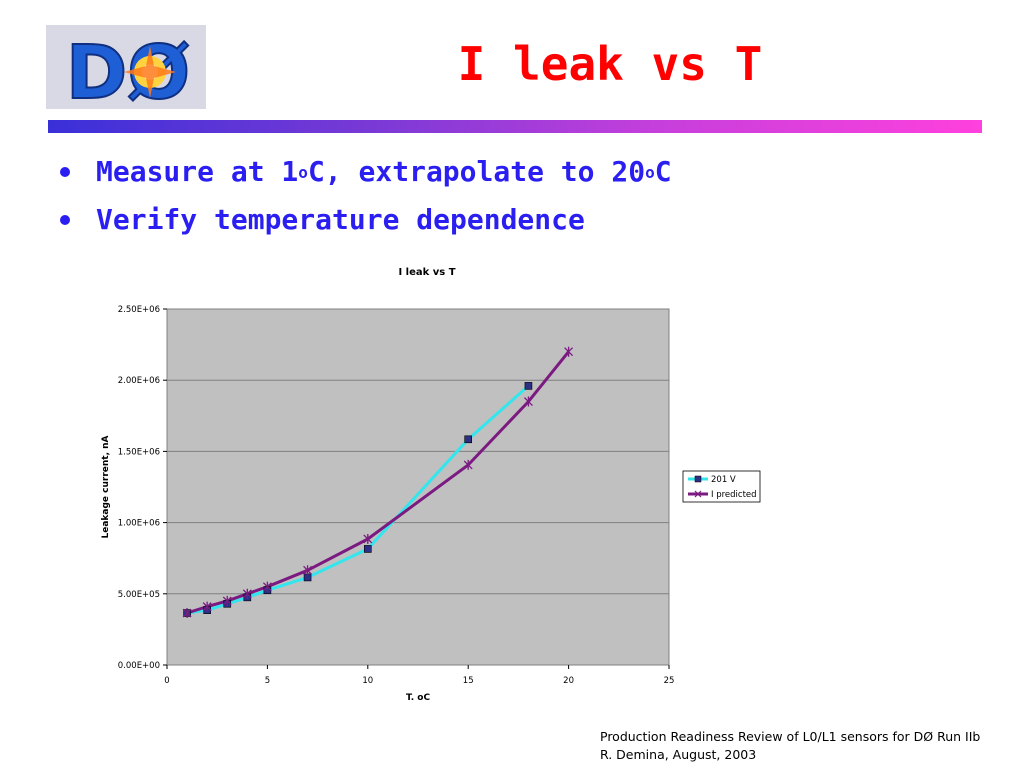 This screenshot has width=1024, height=768. Describe the element at coordinates (698, 494) in the screenshot. I see `legend-marker-predicted-icon` at that location.